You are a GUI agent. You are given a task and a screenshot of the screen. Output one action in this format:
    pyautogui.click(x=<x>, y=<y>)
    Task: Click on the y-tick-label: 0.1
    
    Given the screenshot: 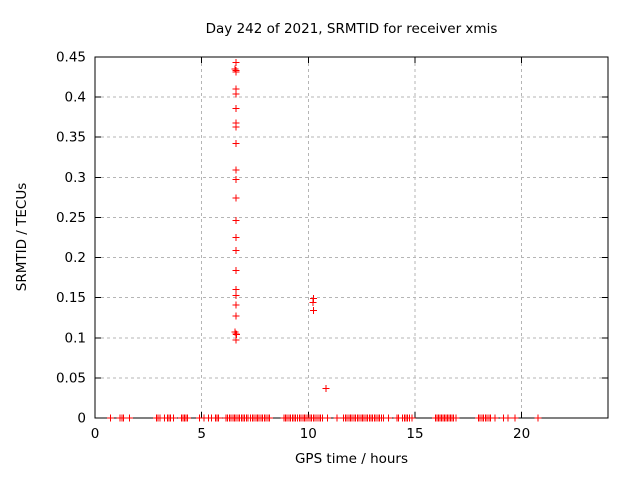 What is the action you would take?
    pyautogui.click(x=75, y=338)
    